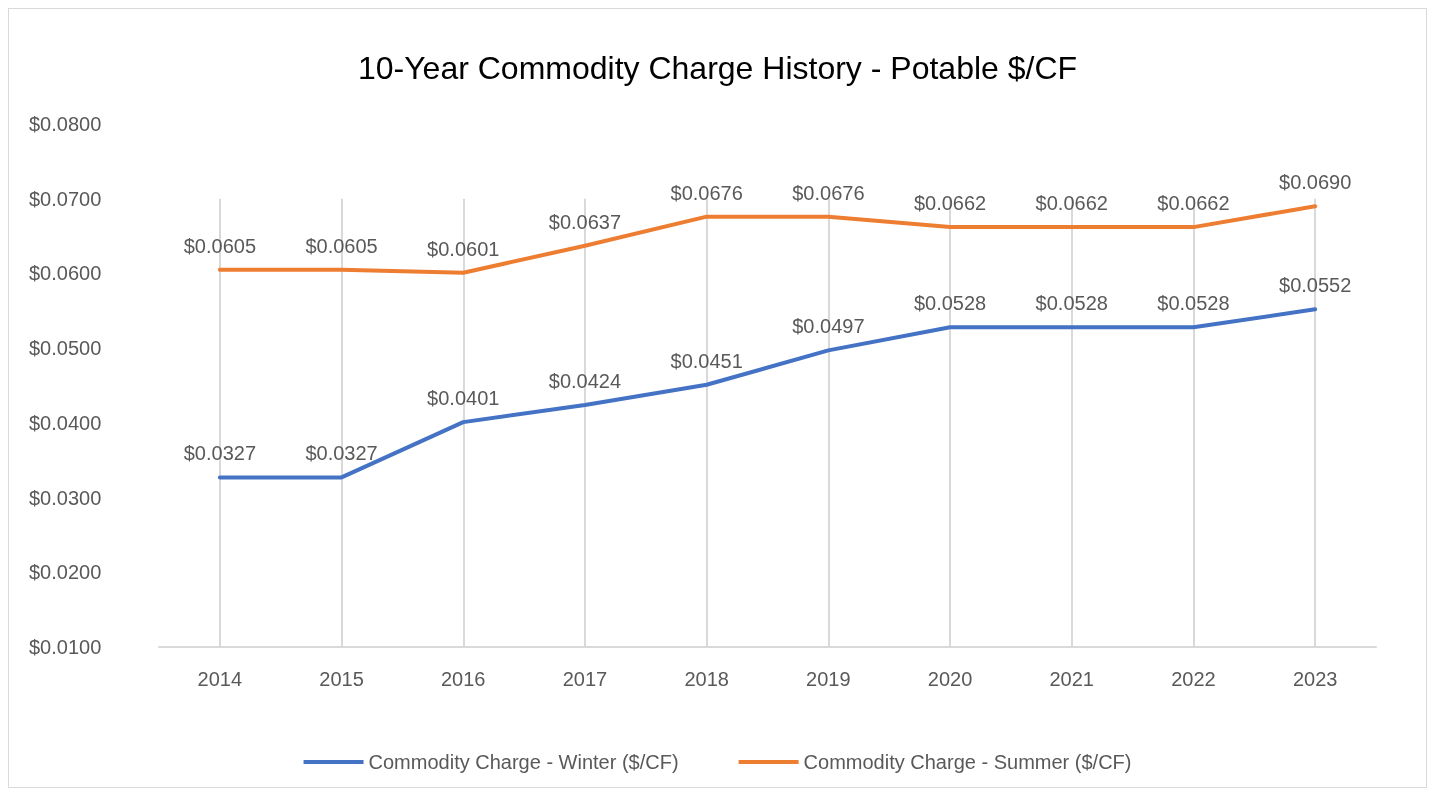  What do you see at coordinates (341, 679) in the screenshot?
I see `x-tick-label: 2015` at bounding box center [341, 679].